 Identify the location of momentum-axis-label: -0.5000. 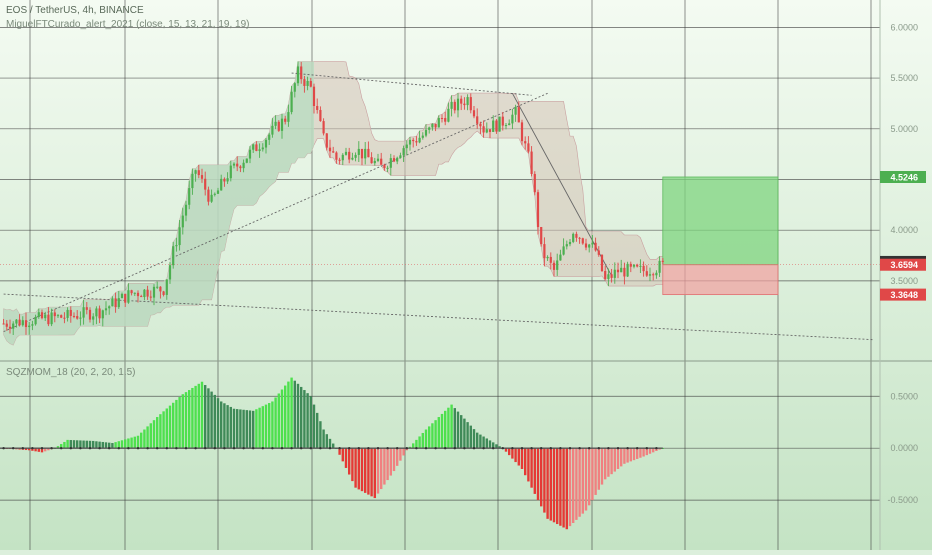
(902, 500).